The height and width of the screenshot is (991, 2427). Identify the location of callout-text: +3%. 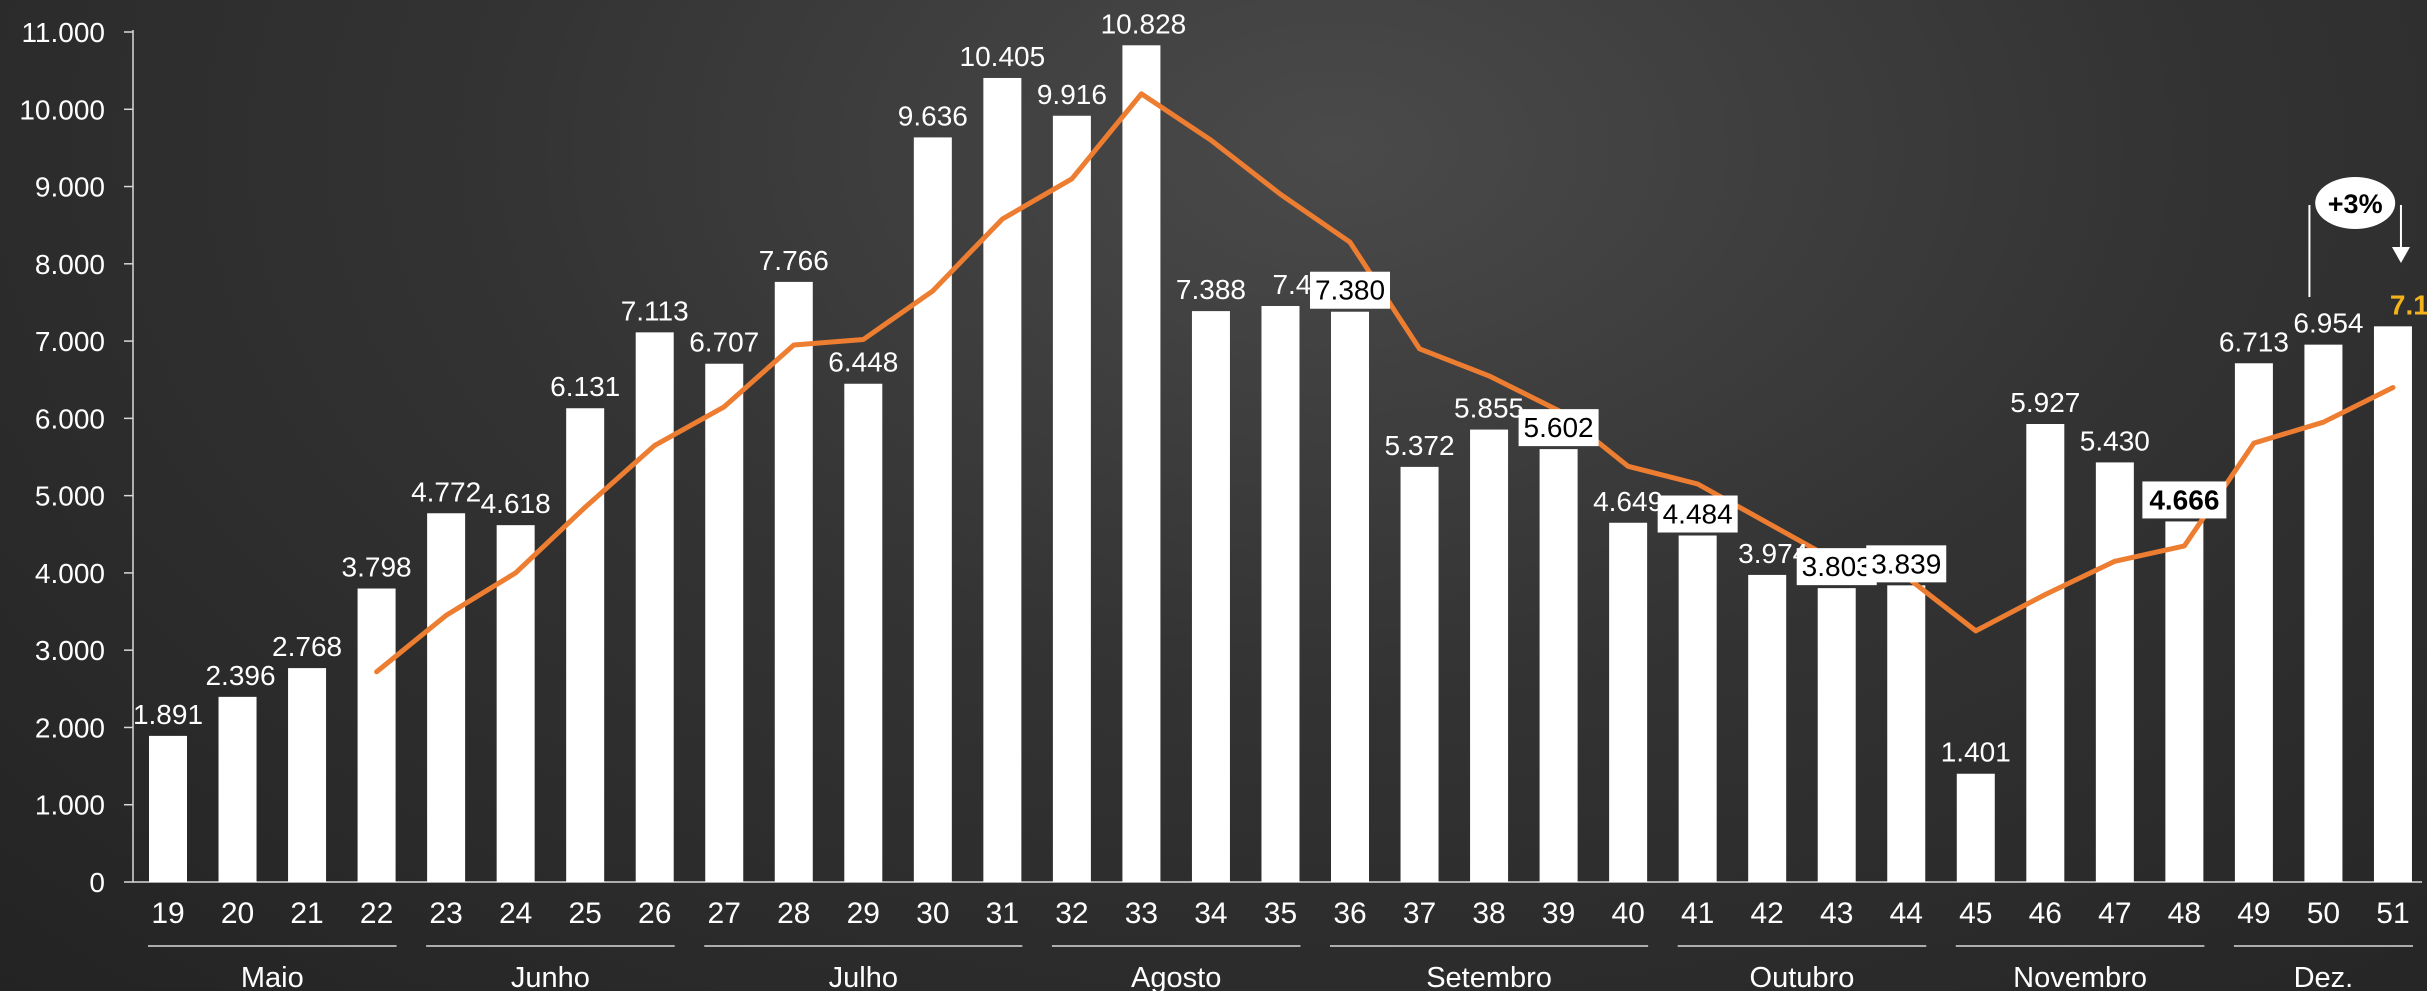
(2355, 204).